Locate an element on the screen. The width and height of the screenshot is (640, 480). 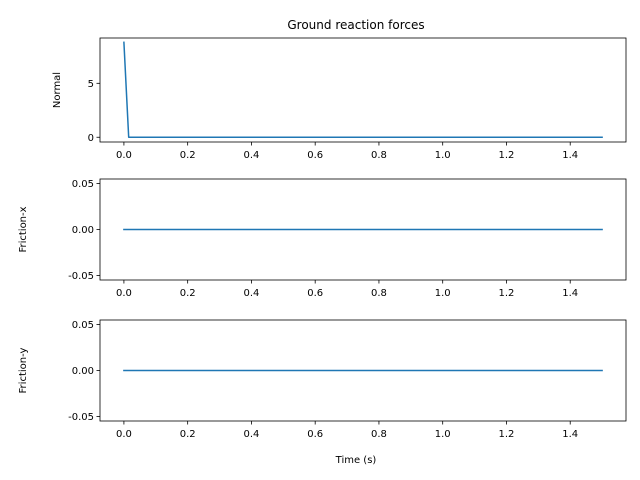
y-axis-label: Normal is located at coordinates (57, 90).